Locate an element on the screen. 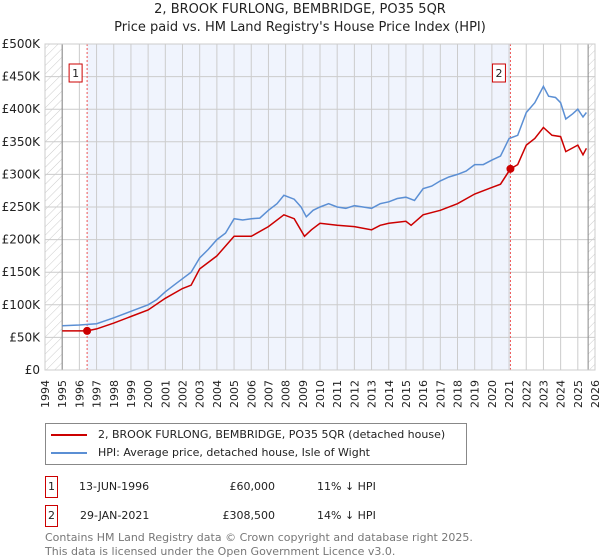 The height and width of the screenshot is (560, 600). x-tick-label: 2008 is located at coordinates (286, 394).